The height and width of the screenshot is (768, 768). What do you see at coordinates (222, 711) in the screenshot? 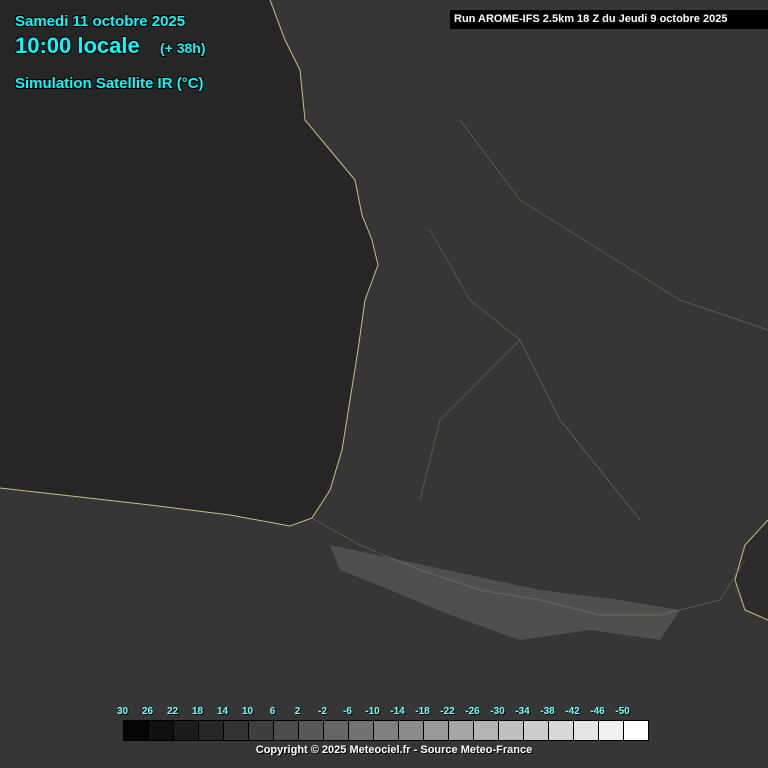
I see `legend-label: 14` at bounding box center [222, 711].